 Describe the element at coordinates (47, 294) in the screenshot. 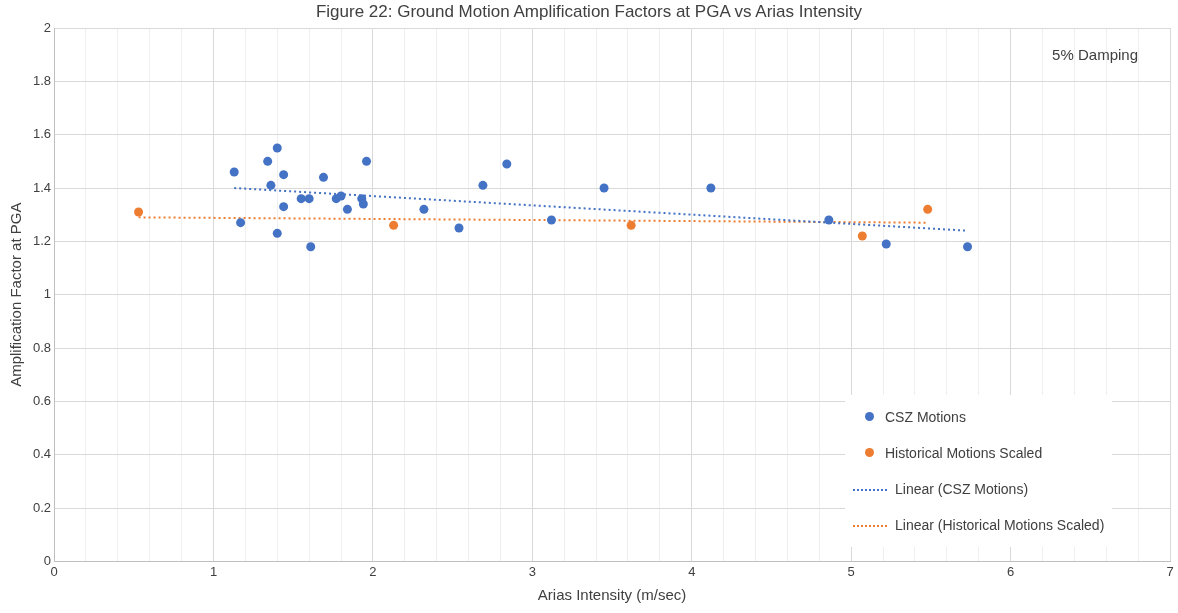

I see `y-tick-label: 1` at that location.